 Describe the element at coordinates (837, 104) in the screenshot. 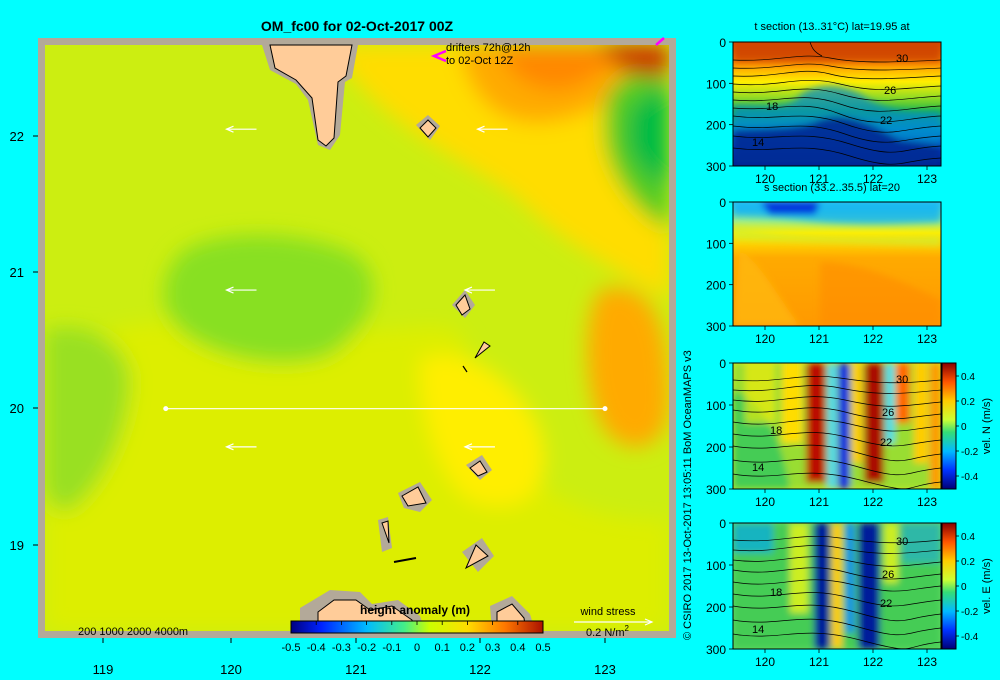

I see `t-section-plot: 30 26 22 18 14` at that location.